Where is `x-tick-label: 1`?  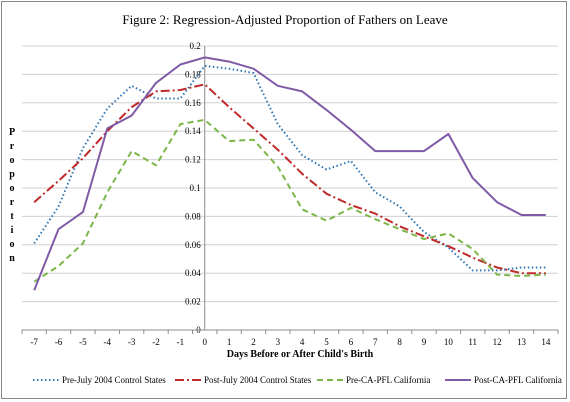
x-tick-label: 1 is located at coordinates (229, 342).